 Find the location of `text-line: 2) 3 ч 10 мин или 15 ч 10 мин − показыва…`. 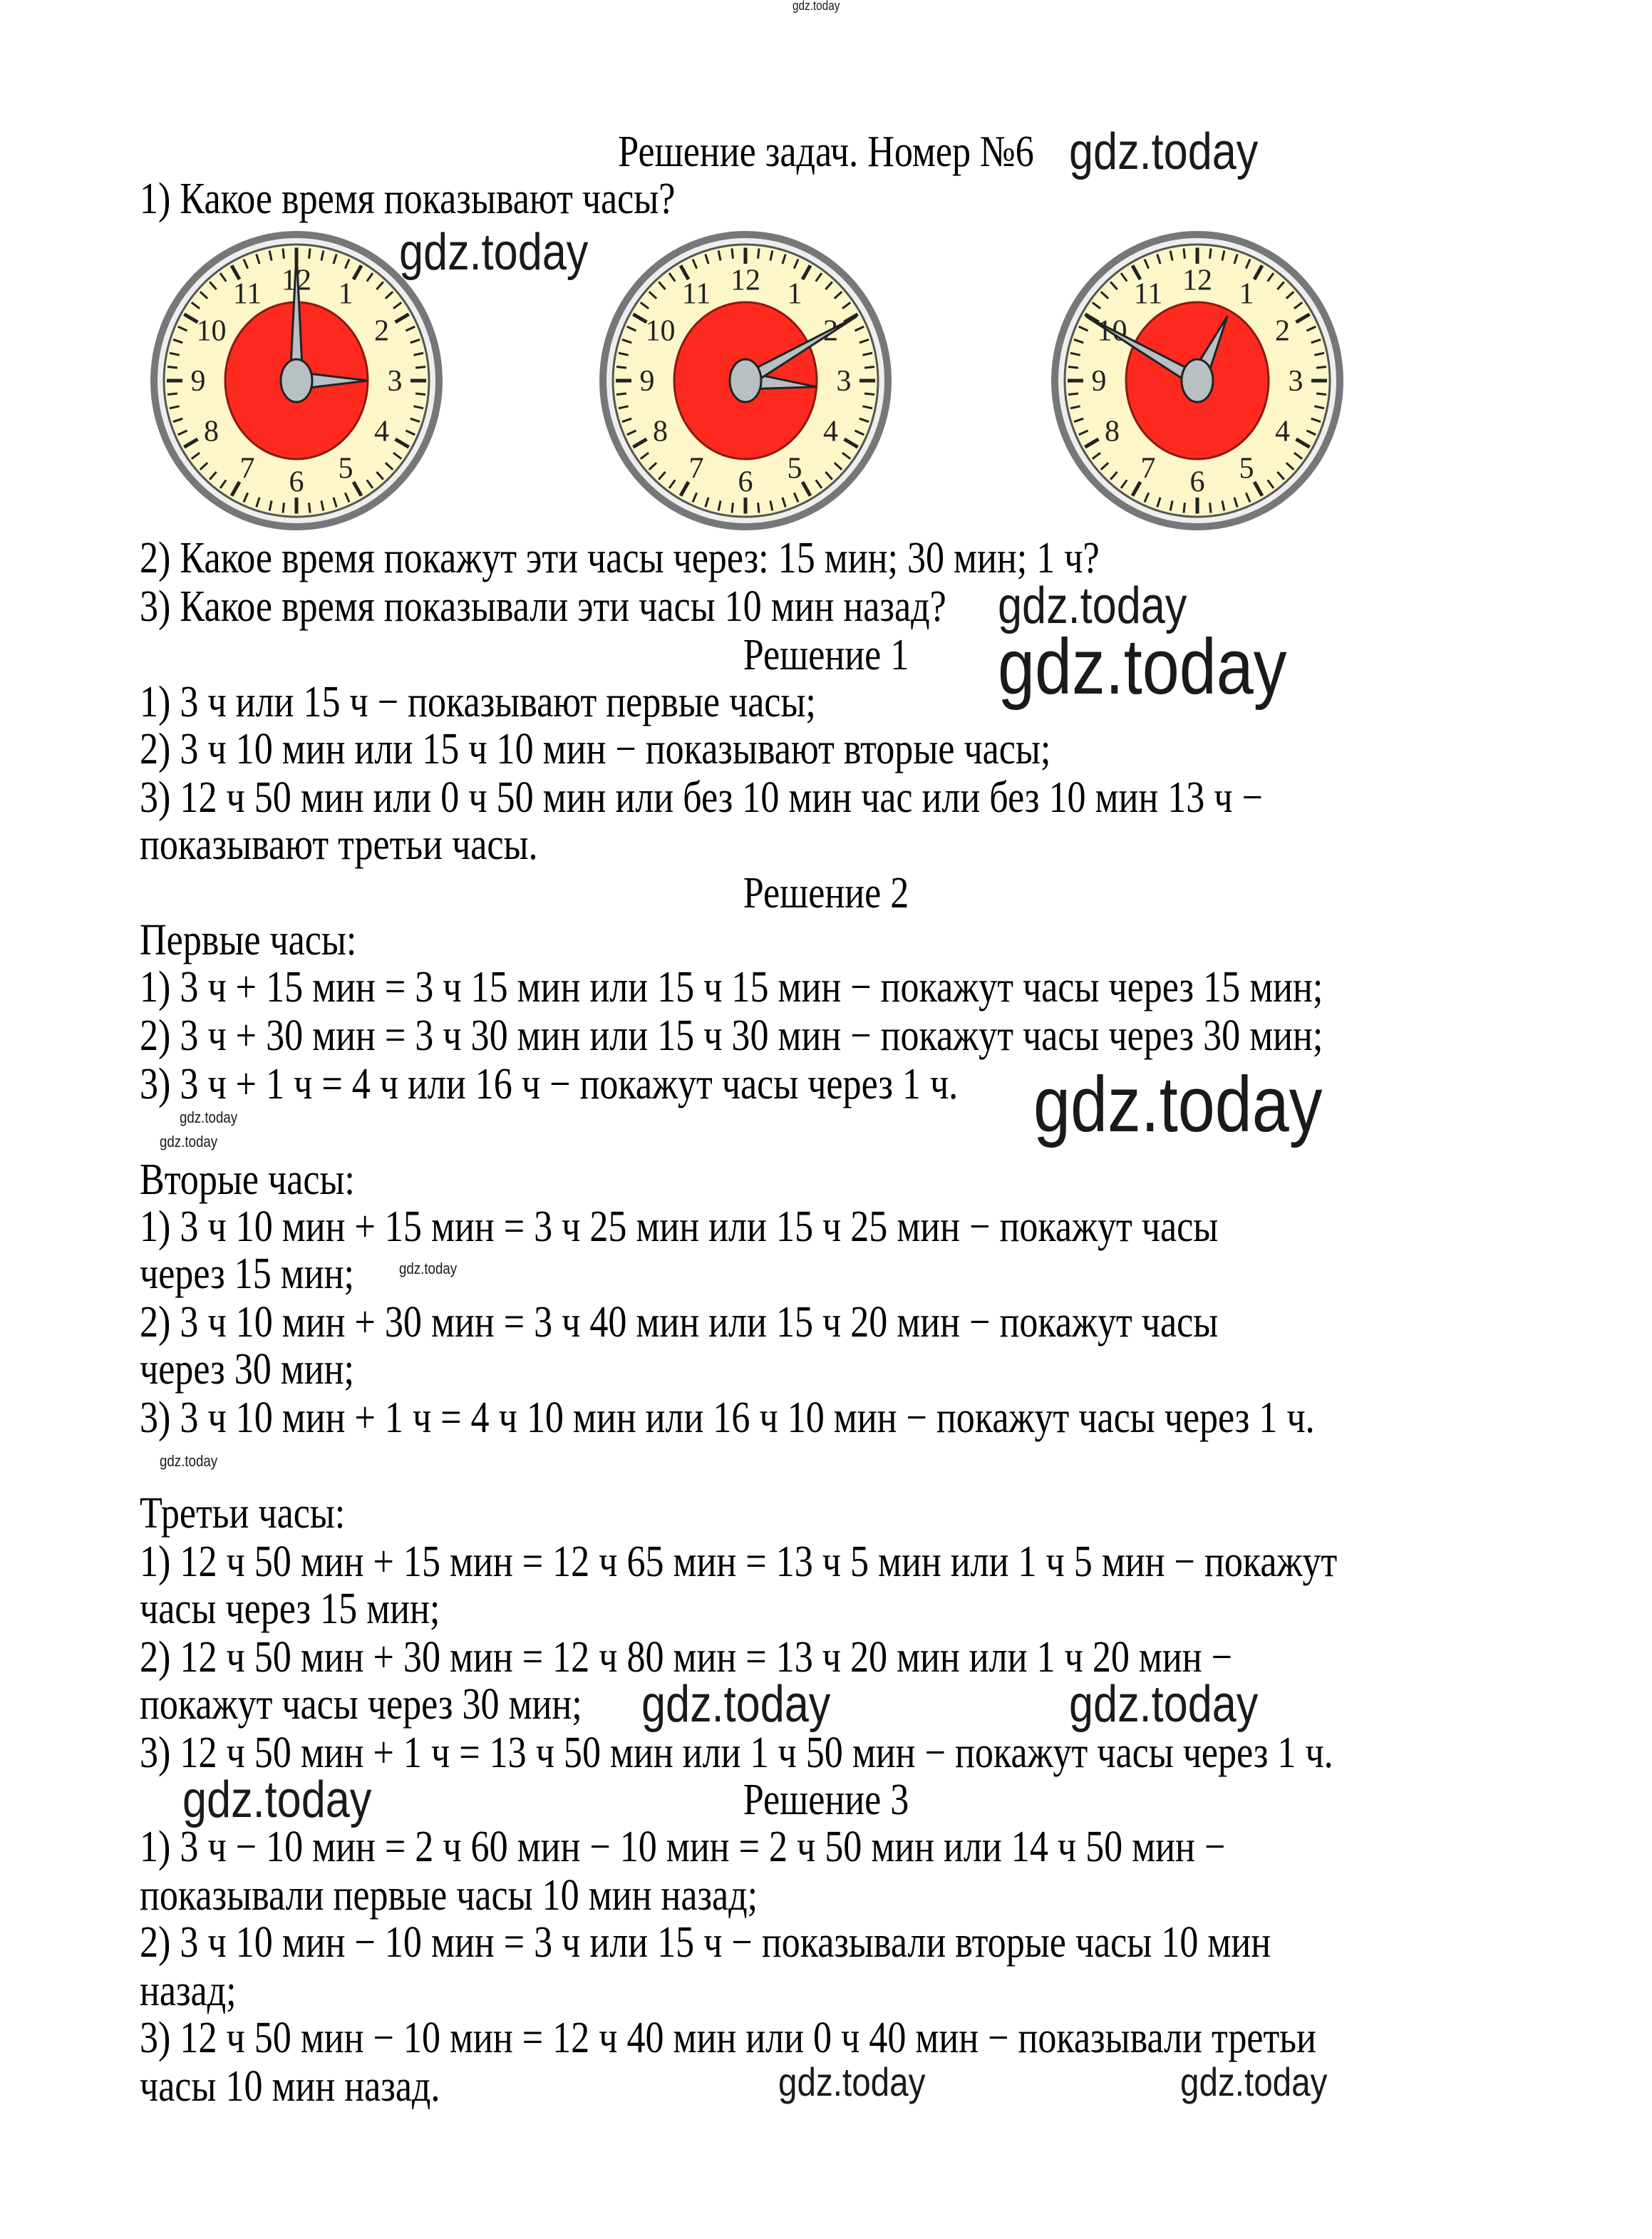

text-line: 2) 3 ч 10 мин или 15 ч 10 мин − показыва… is located at coordinates (595, 749).